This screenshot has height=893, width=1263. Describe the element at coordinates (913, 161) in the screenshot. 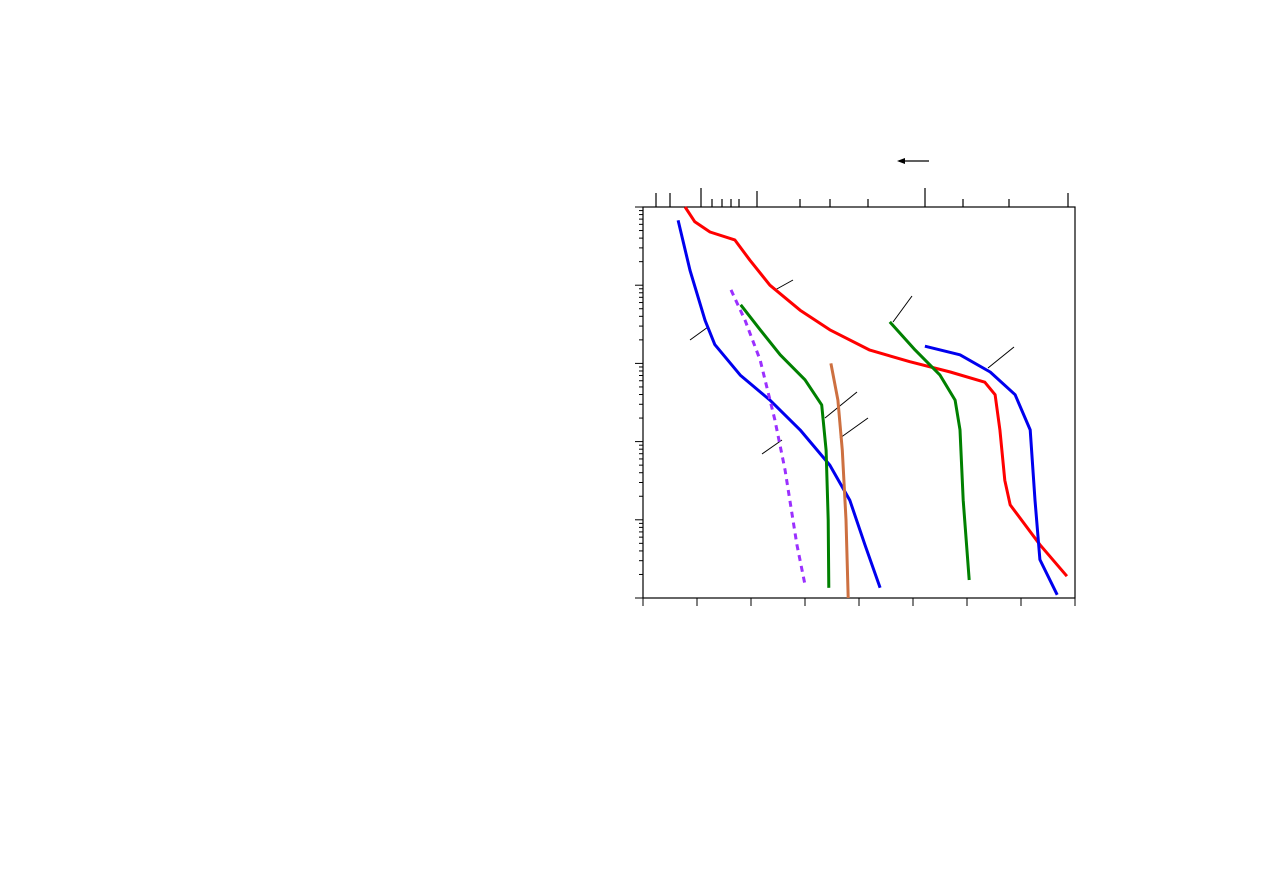

I see `direction-arrow` at that location.